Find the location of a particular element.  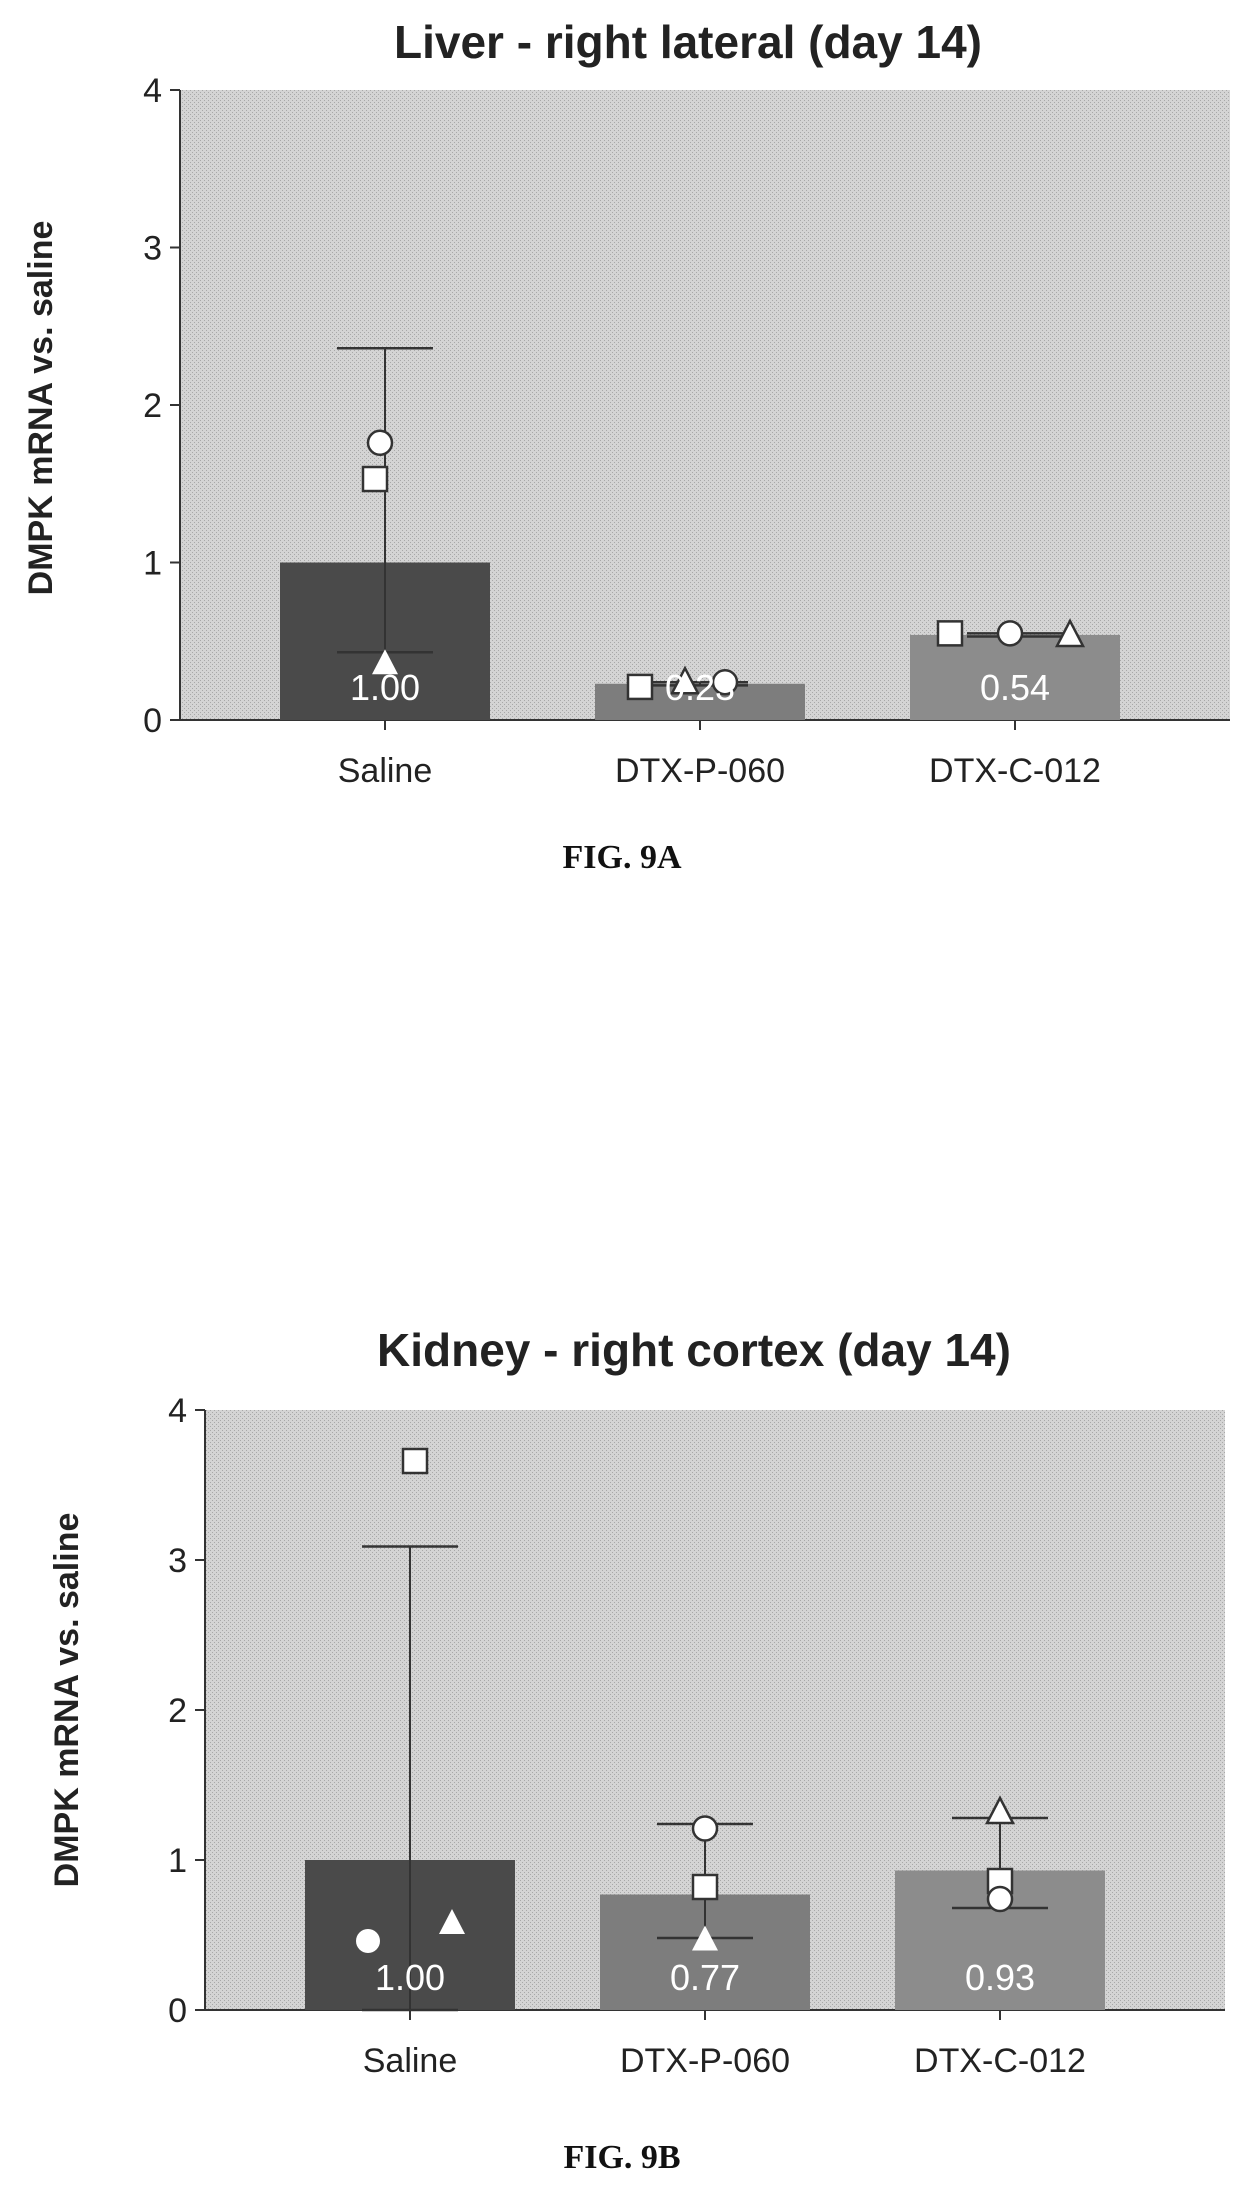

bar-value-label: 0.23 is located at coordinates (700, 687).